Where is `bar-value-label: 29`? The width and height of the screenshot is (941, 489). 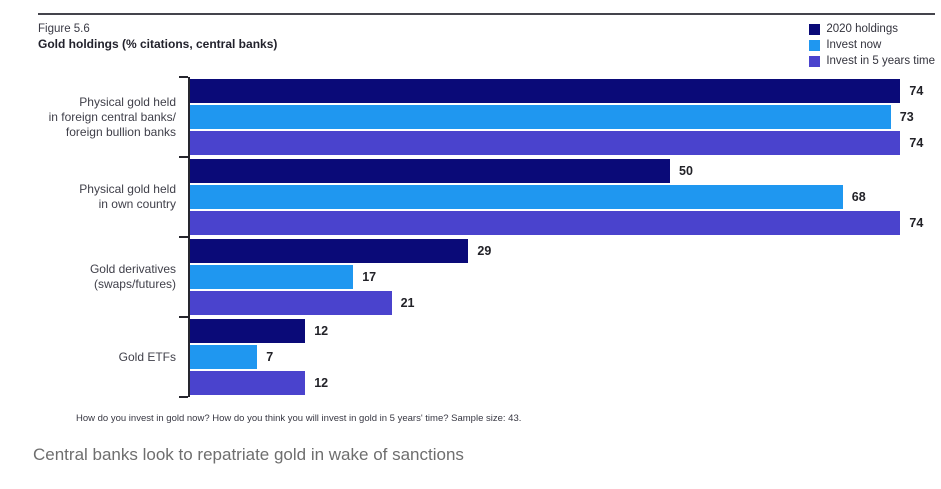 bar-value-label: 29 is located at coordinates (484, 251).